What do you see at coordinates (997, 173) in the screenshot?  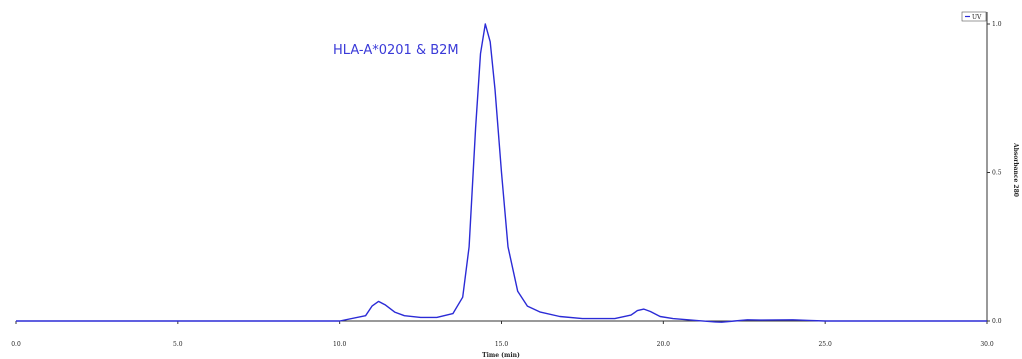 I see `y-tick-label: 0.5` at bounding box center [997, 173].